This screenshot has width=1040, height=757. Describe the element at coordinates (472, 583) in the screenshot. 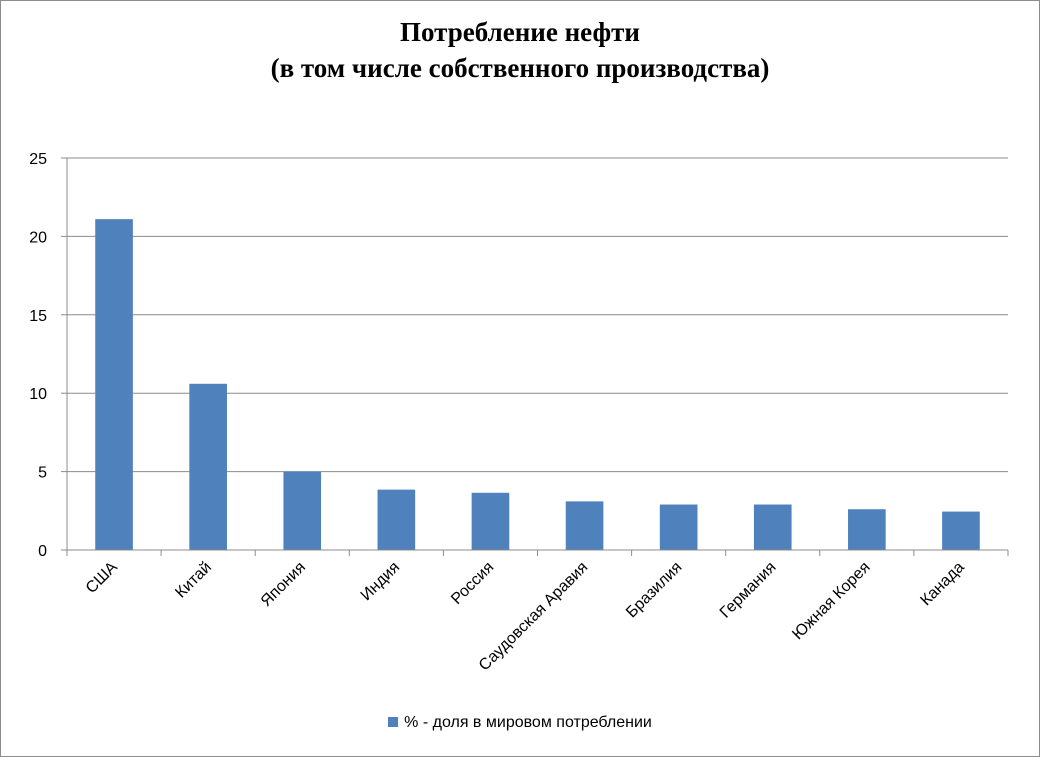

I see `x-category-label: Россия` at that location.